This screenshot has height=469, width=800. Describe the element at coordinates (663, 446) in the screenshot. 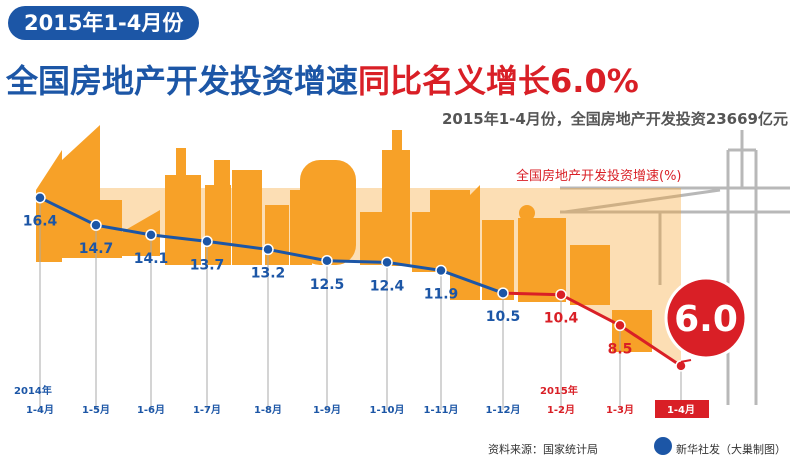

I see `xinhua-logo-icon` at that location.